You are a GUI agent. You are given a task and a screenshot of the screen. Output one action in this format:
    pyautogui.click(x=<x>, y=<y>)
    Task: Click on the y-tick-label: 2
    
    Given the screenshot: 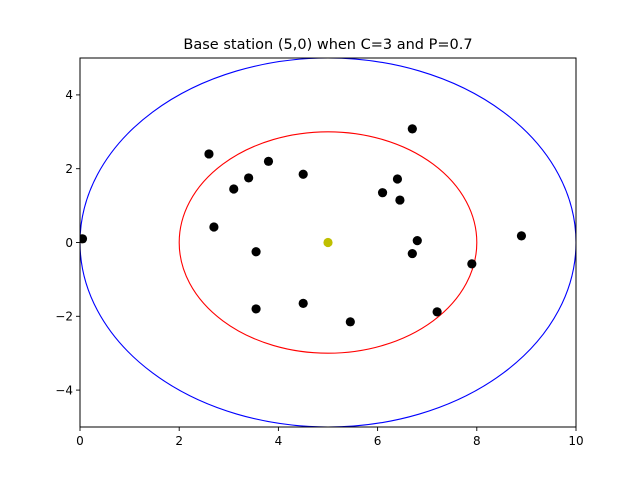 What is the action you would take?
    pyautogui.click(x=69, y=169)
    